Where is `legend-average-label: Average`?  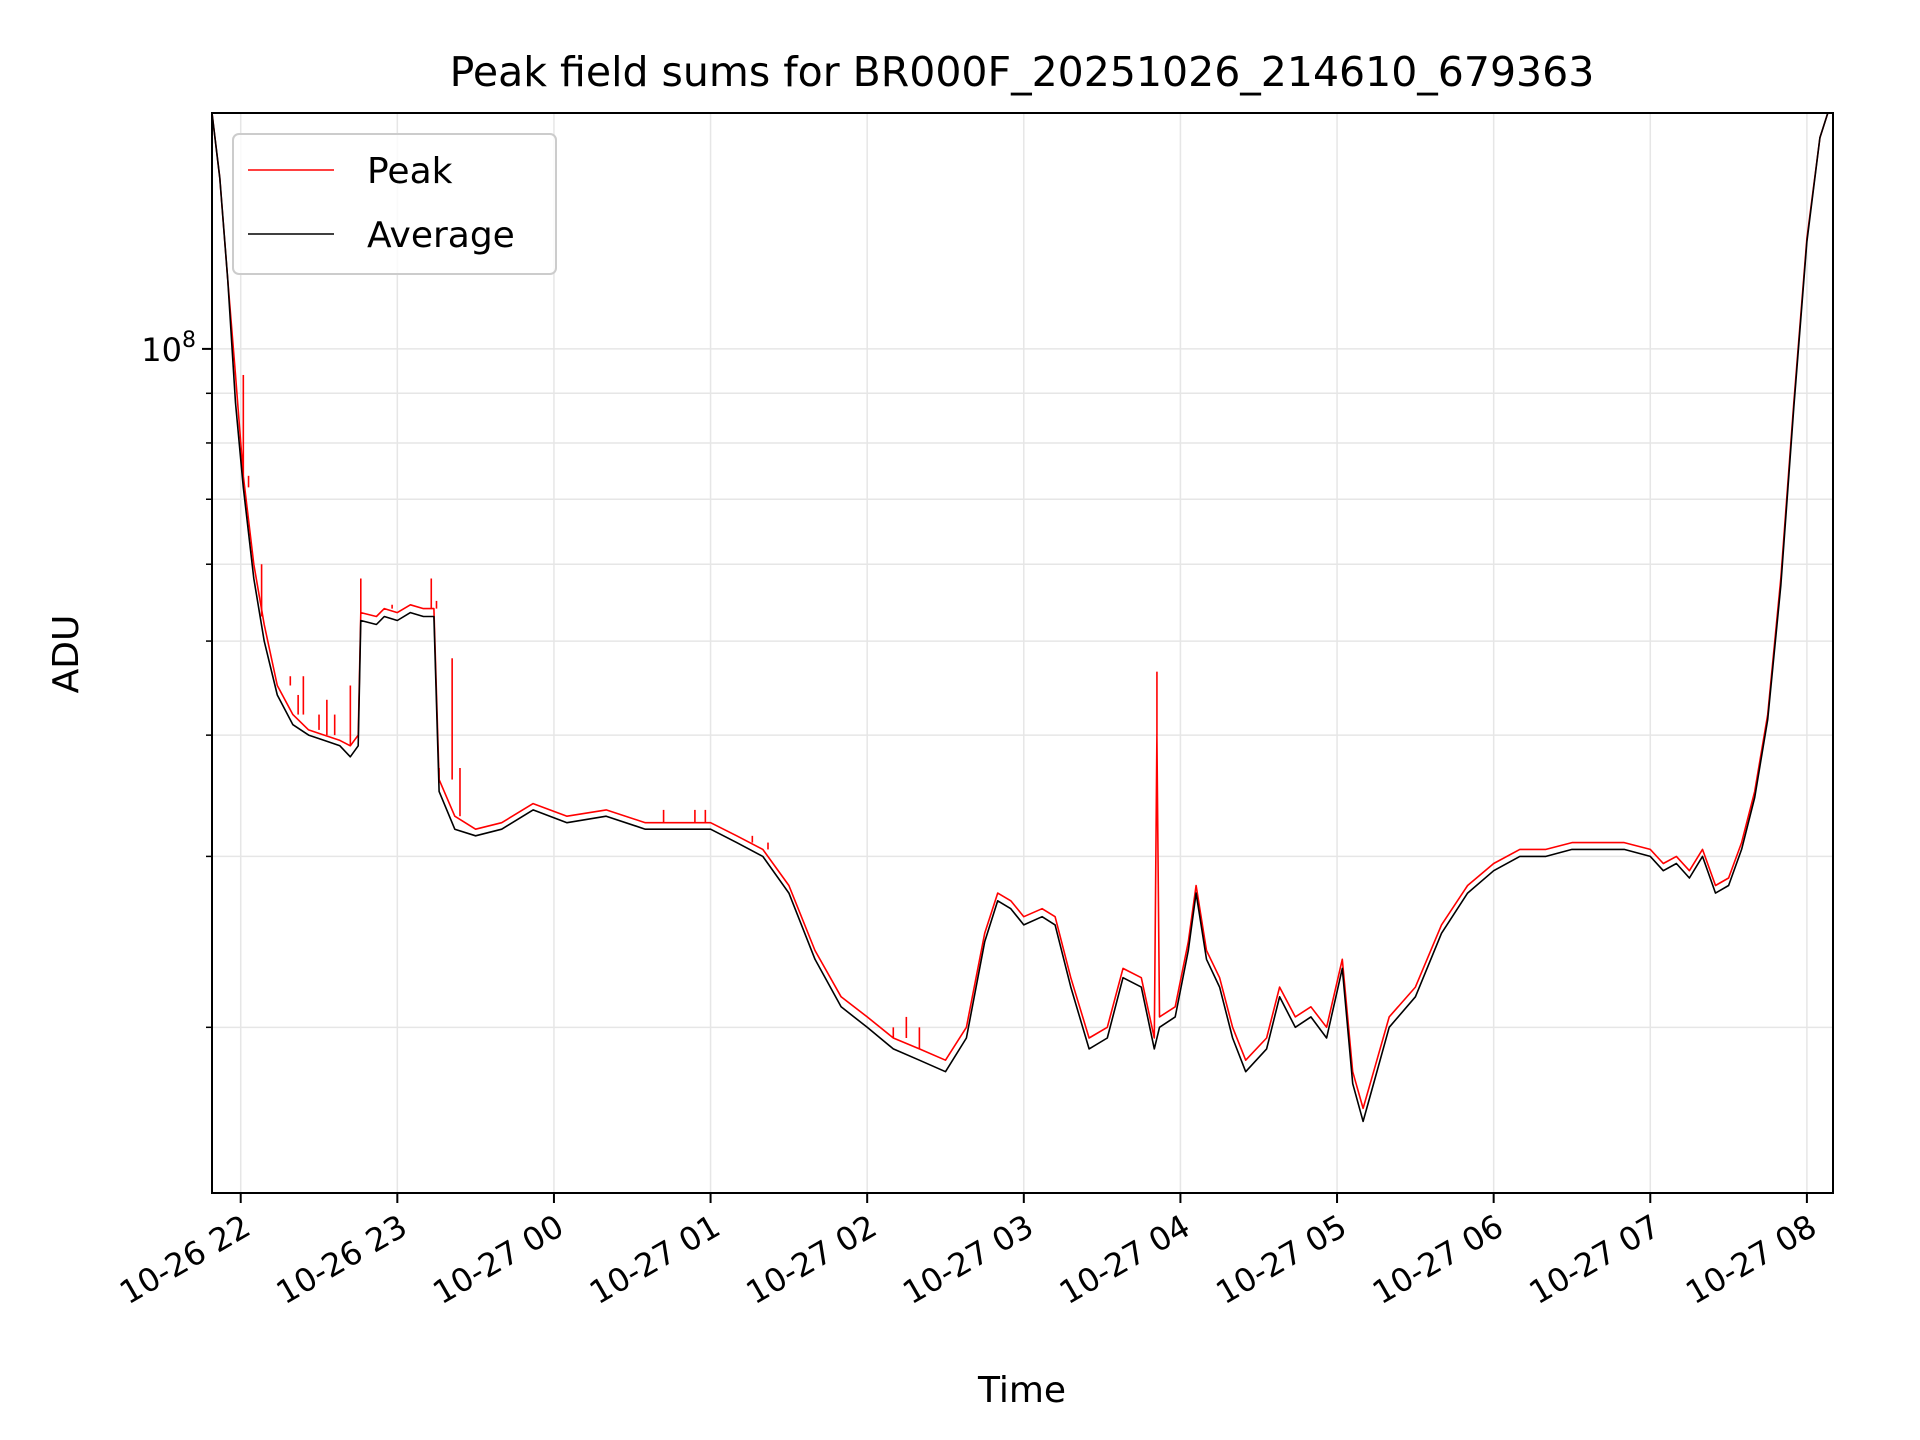
legend-average-label: Average is located at coordinates (441, 235).